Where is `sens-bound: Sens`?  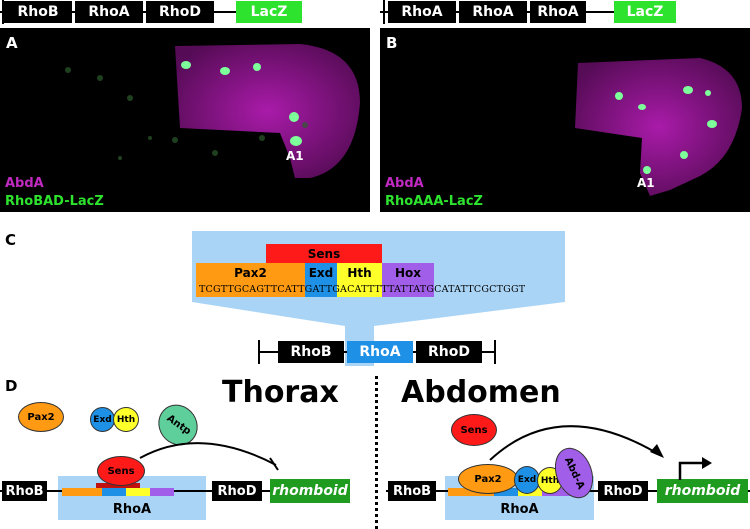 sens-bound: Sens is located at coordinates (121, 471).